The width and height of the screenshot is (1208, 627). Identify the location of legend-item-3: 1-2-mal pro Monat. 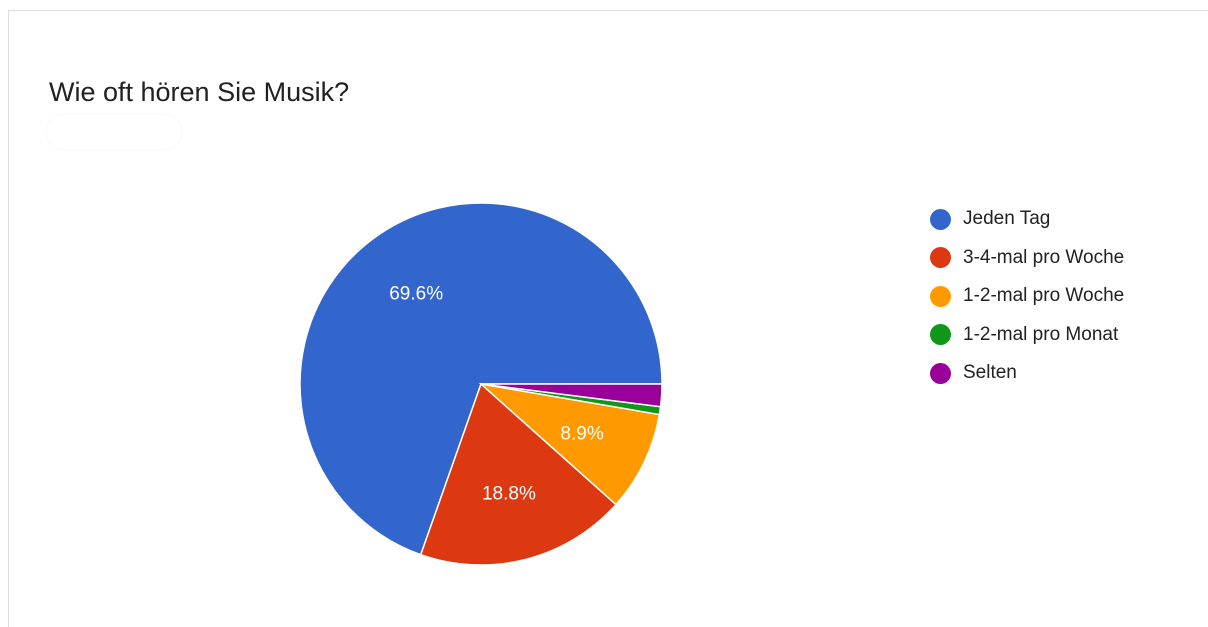
(1027, 335).